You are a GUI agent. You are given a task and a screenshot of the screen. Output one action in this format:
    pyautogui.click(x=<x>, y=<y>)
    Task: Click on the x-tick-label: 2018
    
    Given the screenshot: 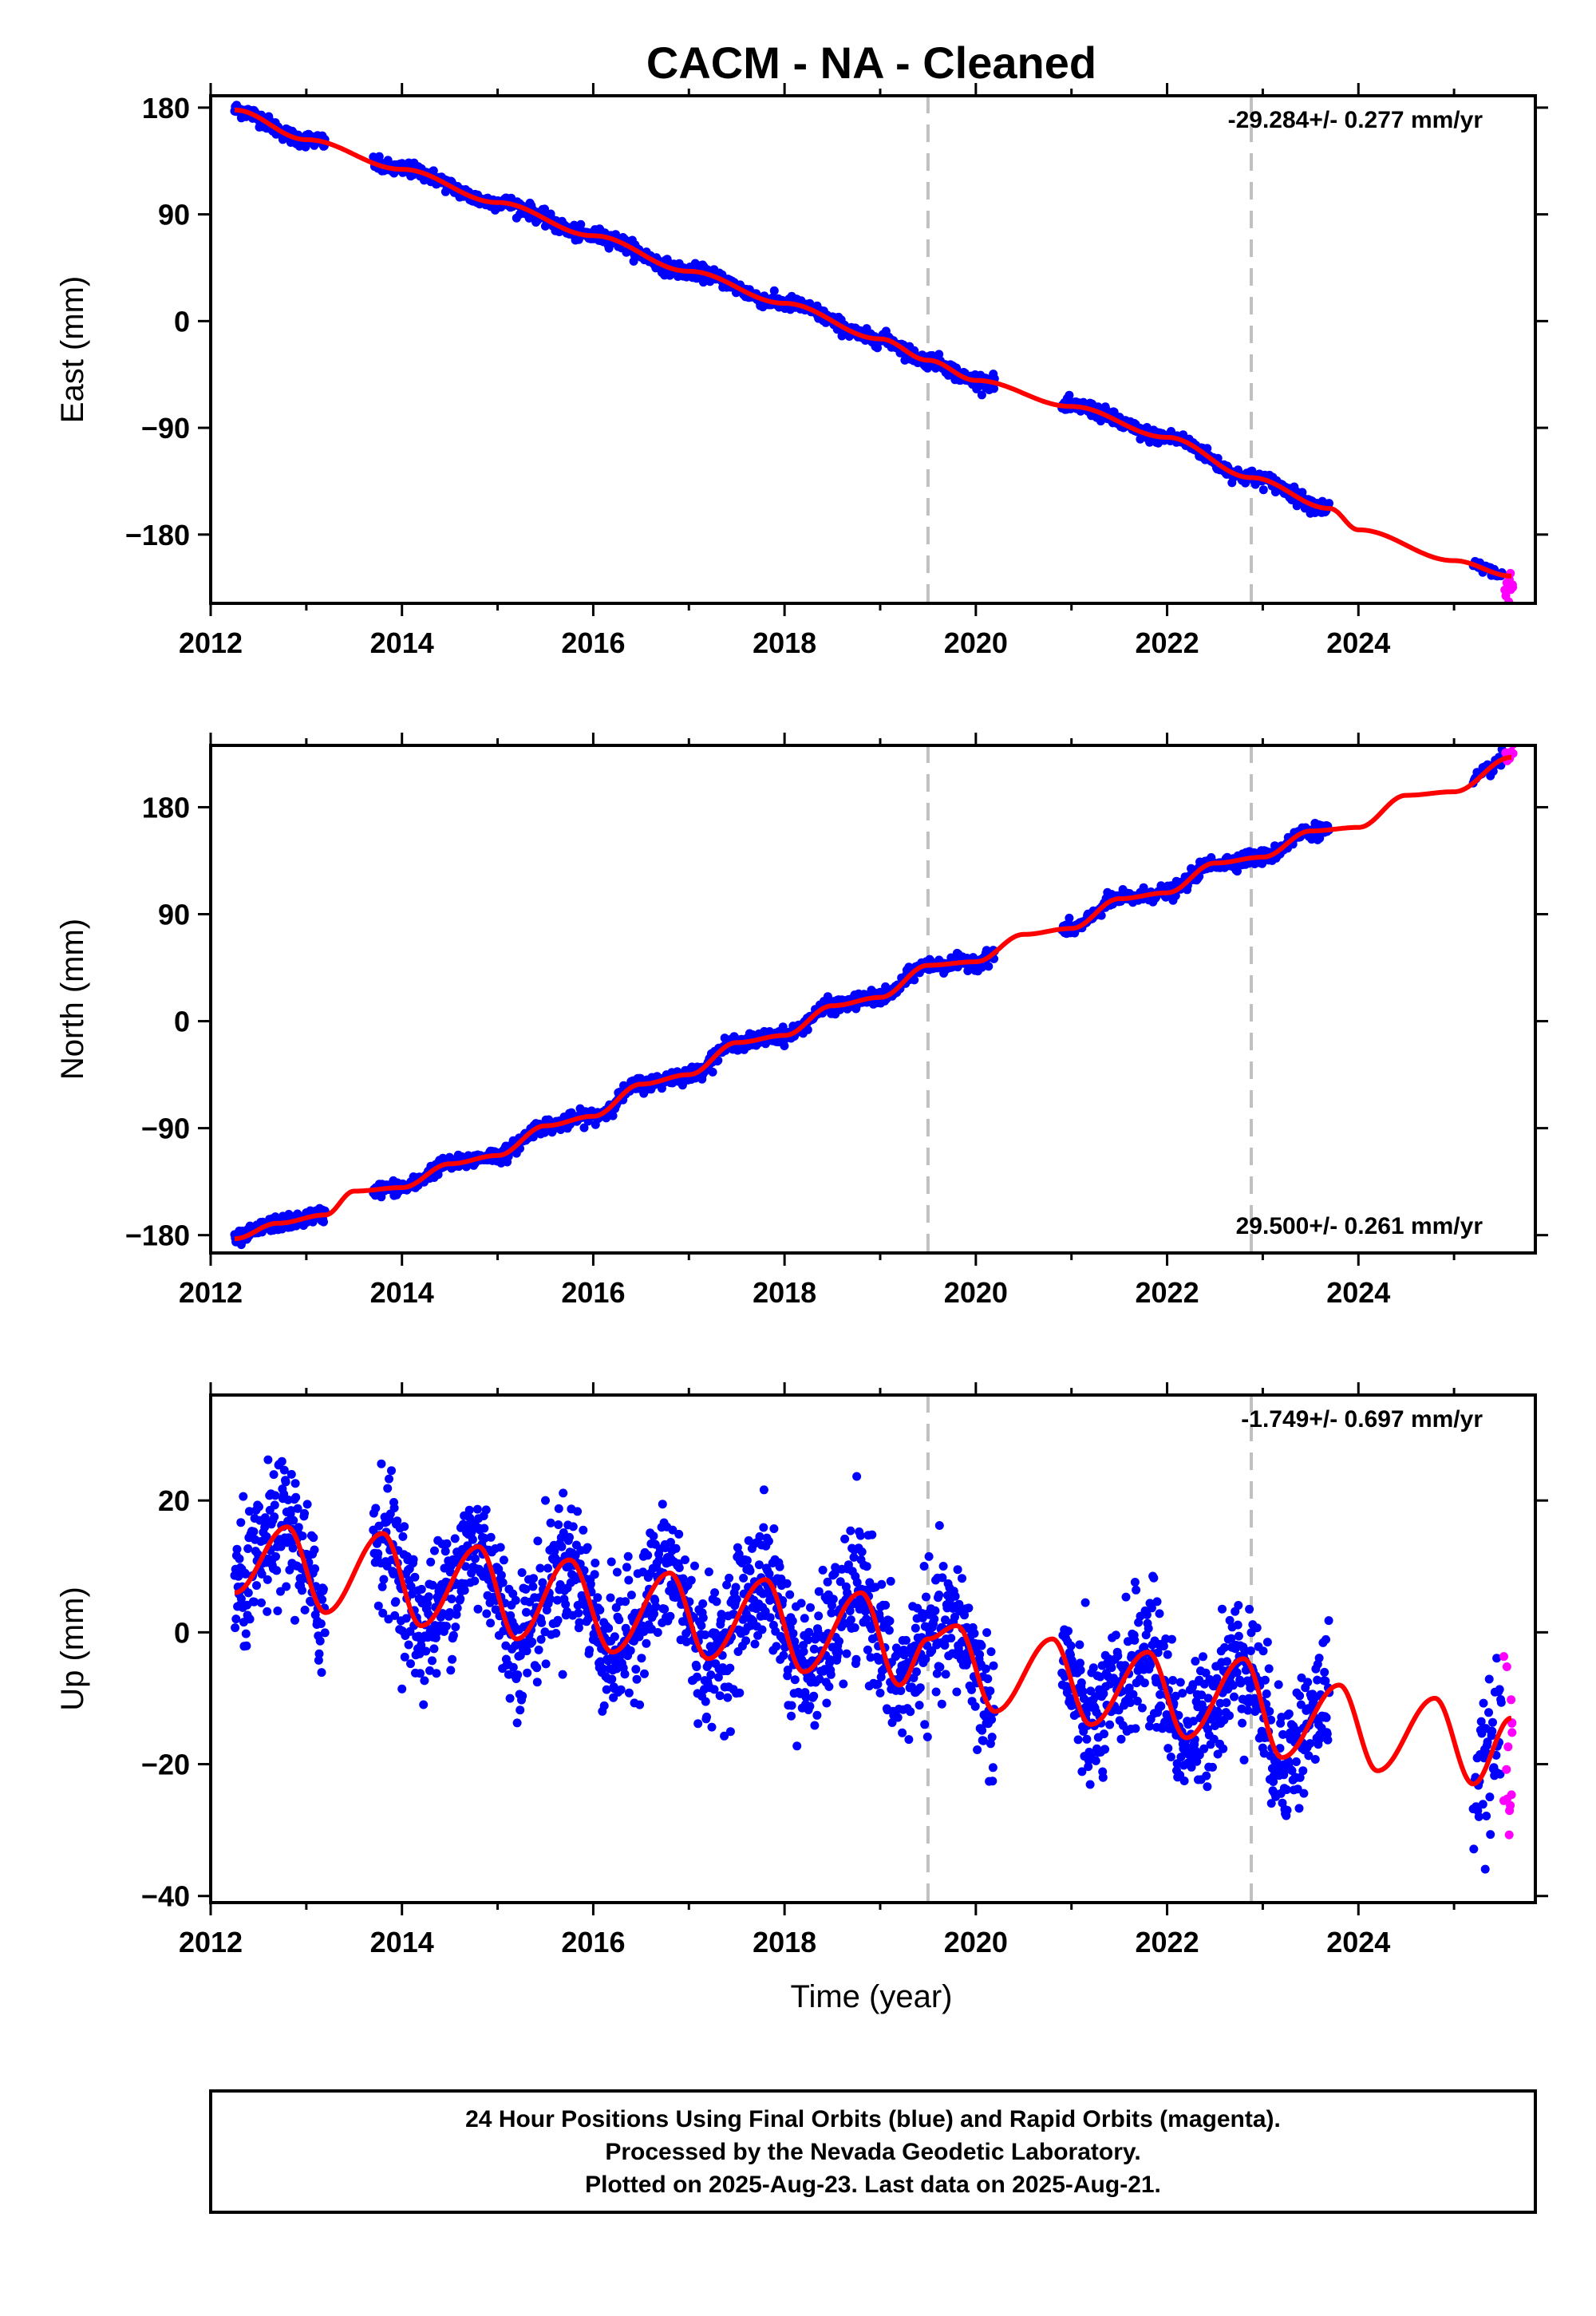 What is the action you would take?
    pyautogui.click(x=784, y=1292)
    